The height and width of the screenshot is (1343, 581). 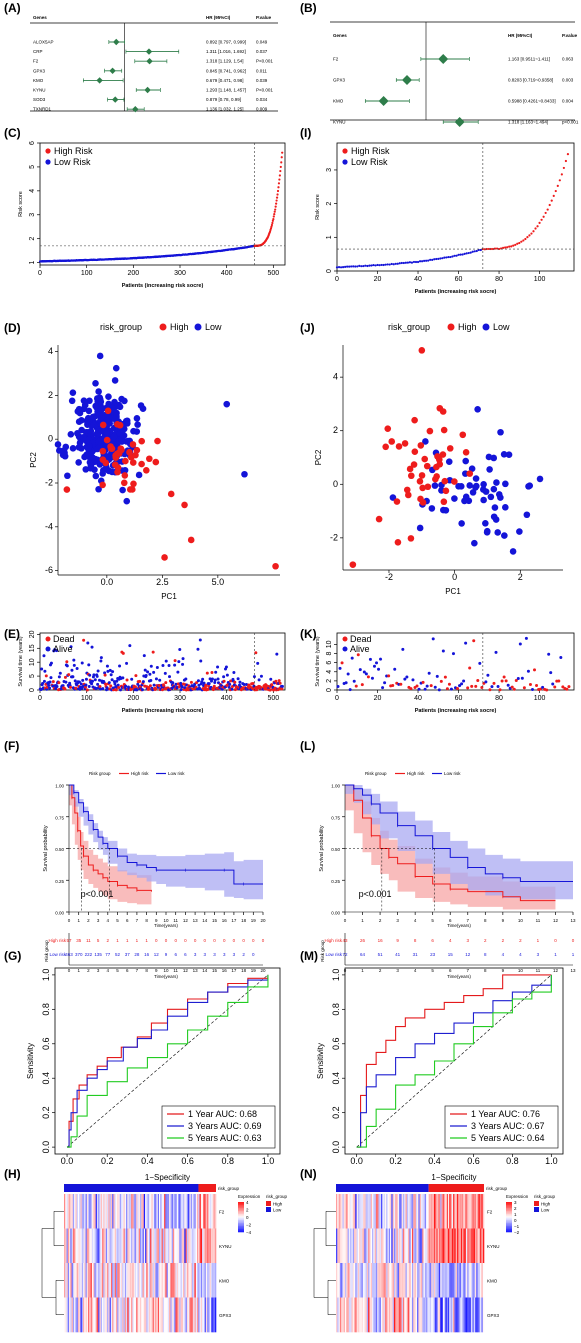 I want to click on km-f-risk-count: 16, so click(x=147, y=954).